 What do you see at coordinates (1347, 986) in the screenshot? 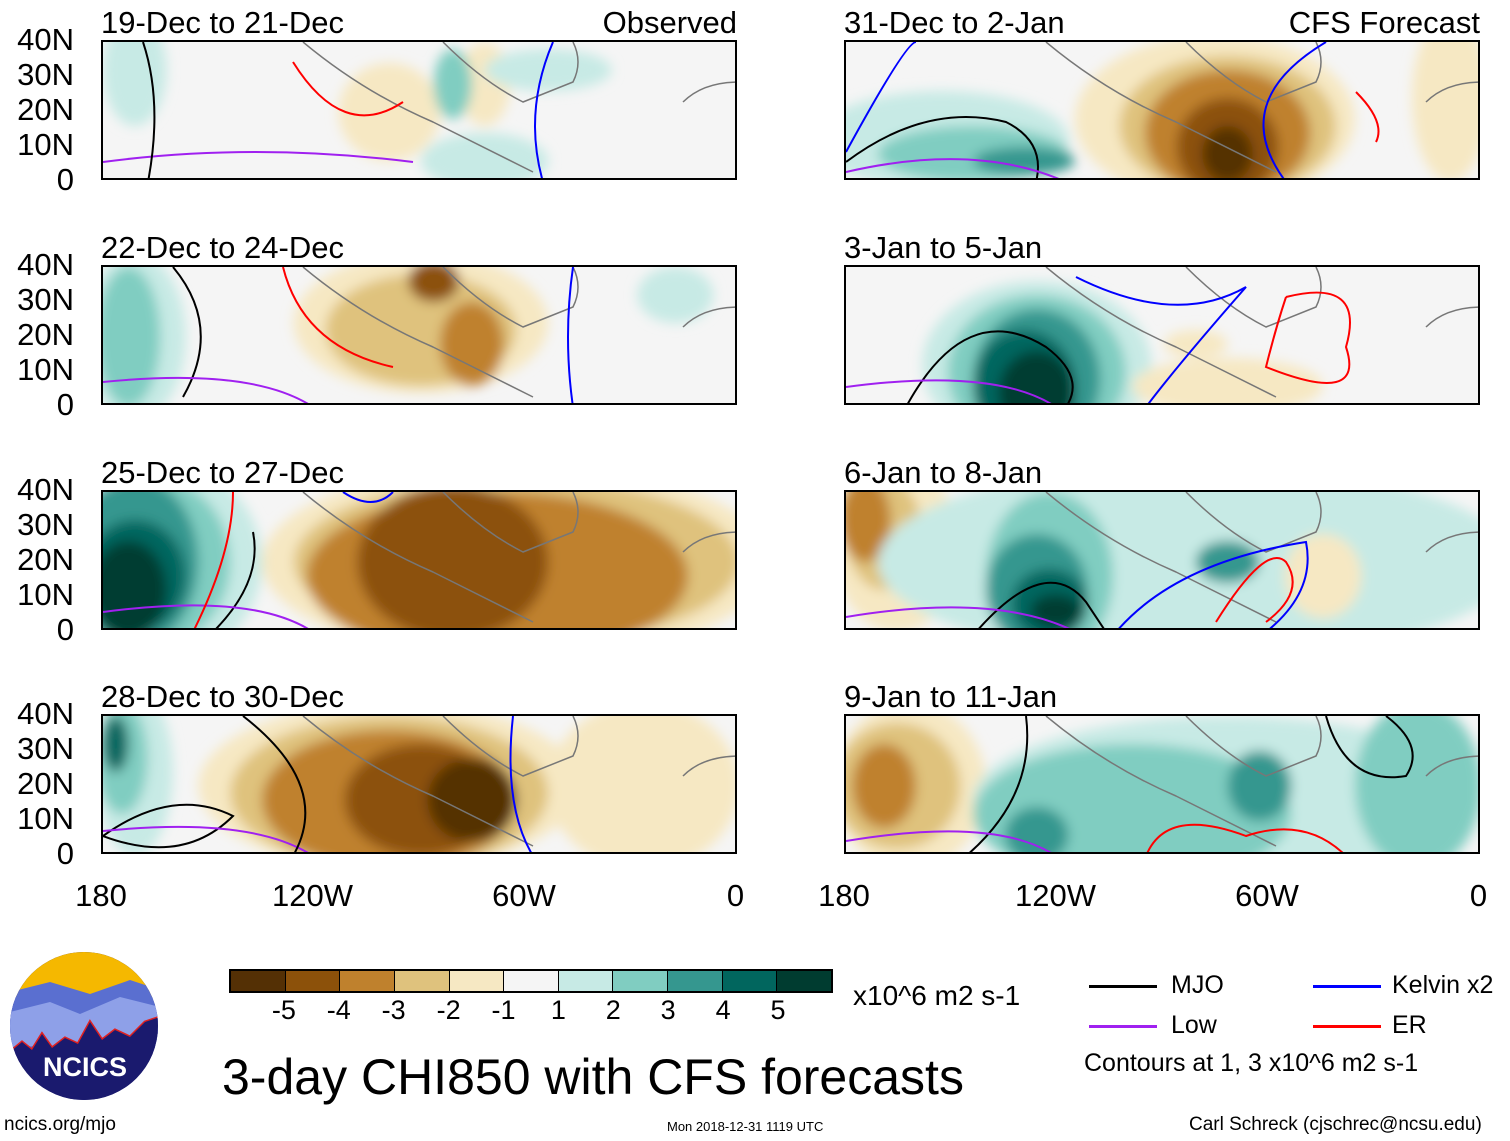
I see `legend-kelvin-line` at bounding box center [1347, 986].